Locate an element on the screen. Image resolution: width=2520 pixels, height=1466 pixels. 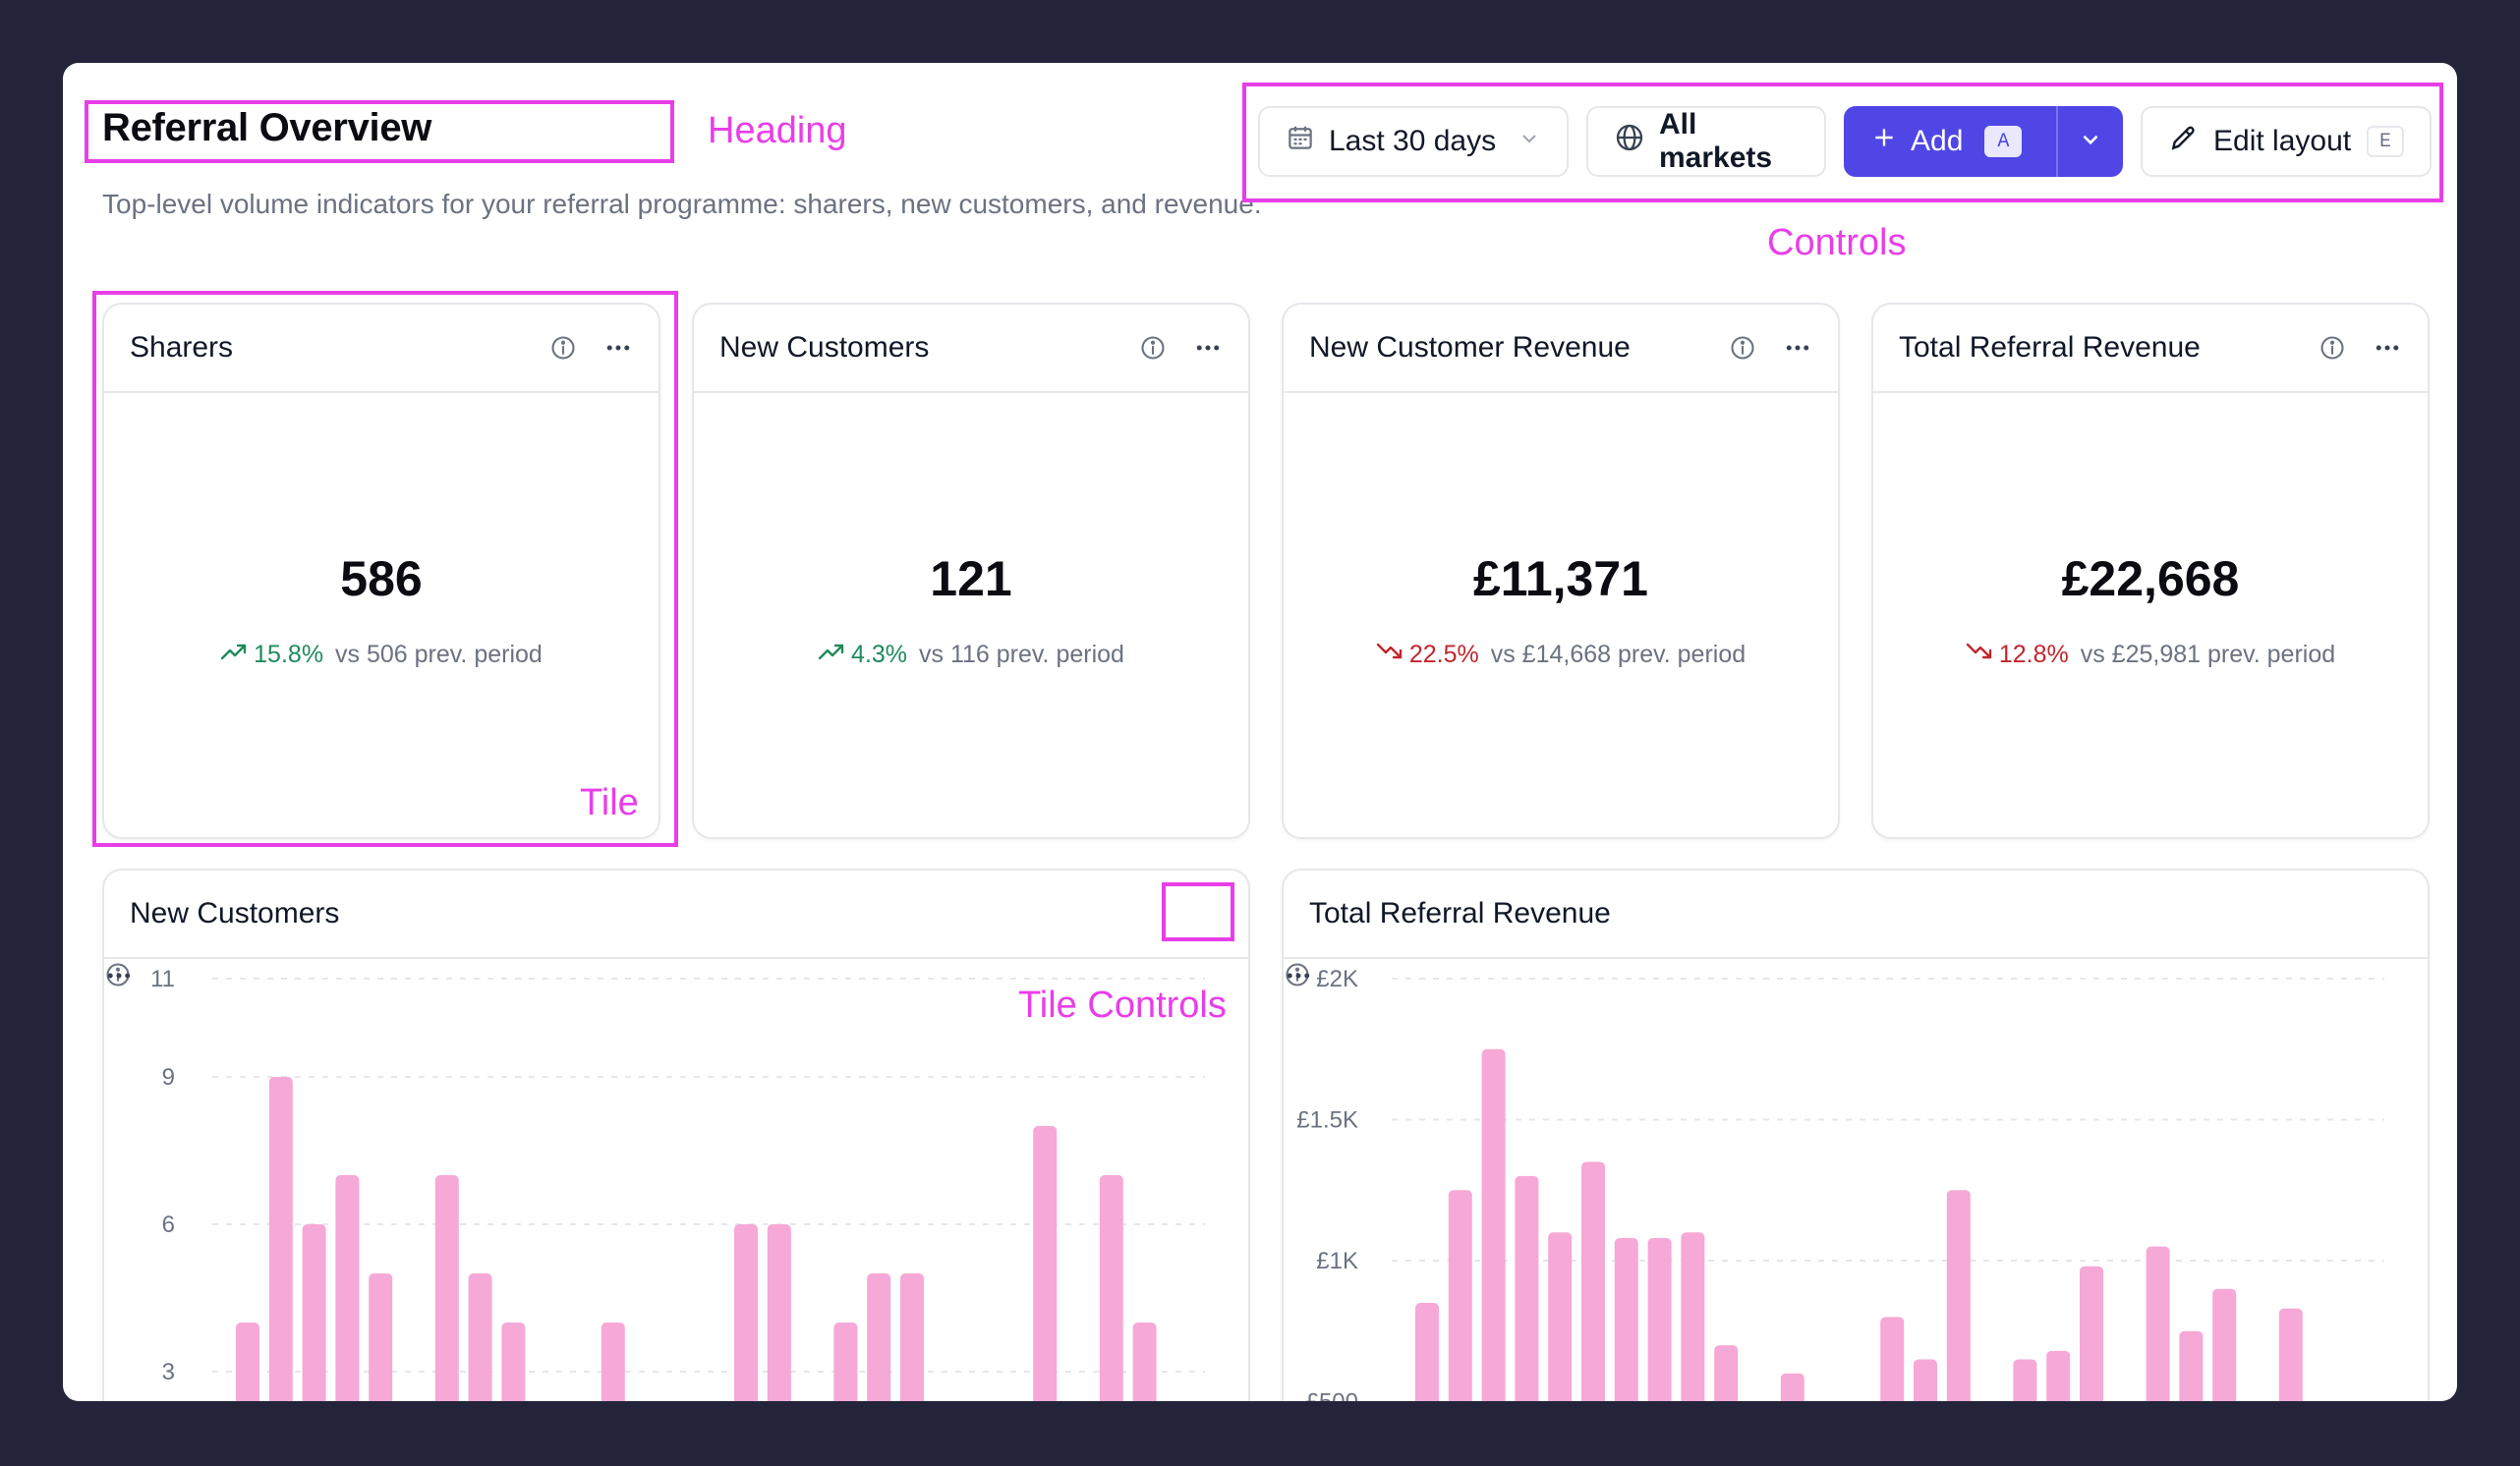
edit-layout-label: Edit layout is located at coordinates (2282, 141).